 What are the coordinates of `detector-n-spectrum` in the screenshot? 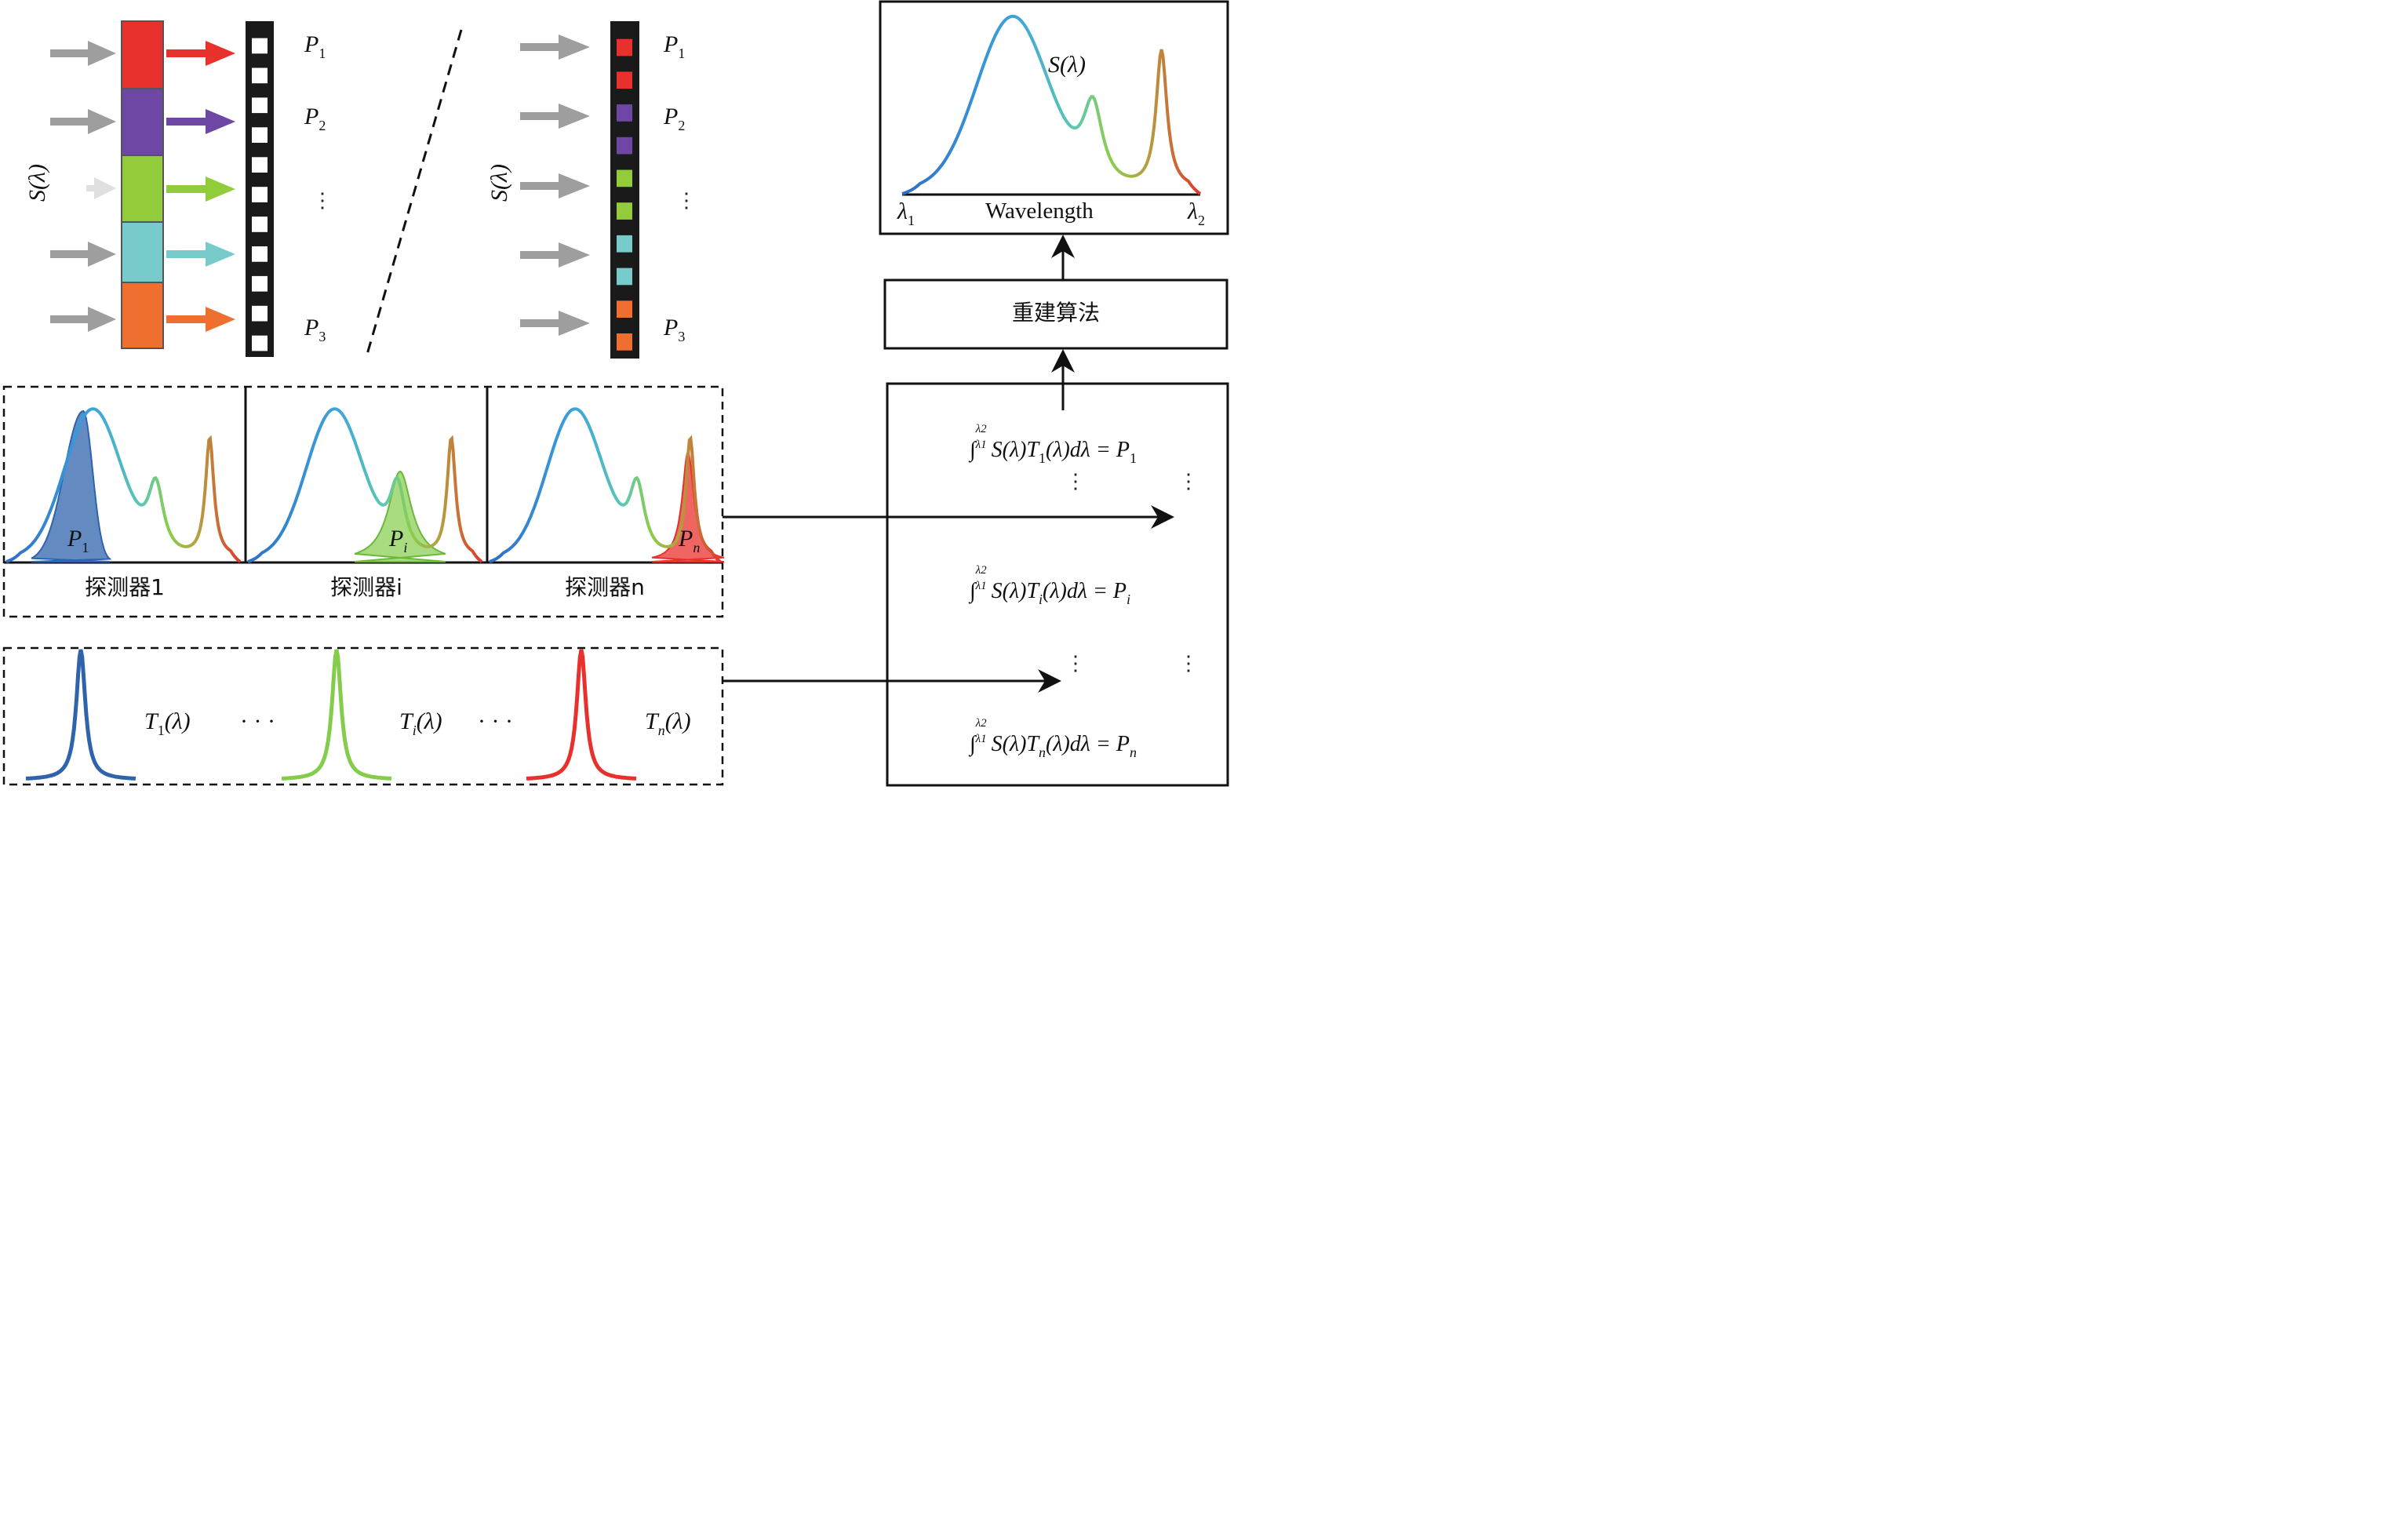 It's located at (607, 485).